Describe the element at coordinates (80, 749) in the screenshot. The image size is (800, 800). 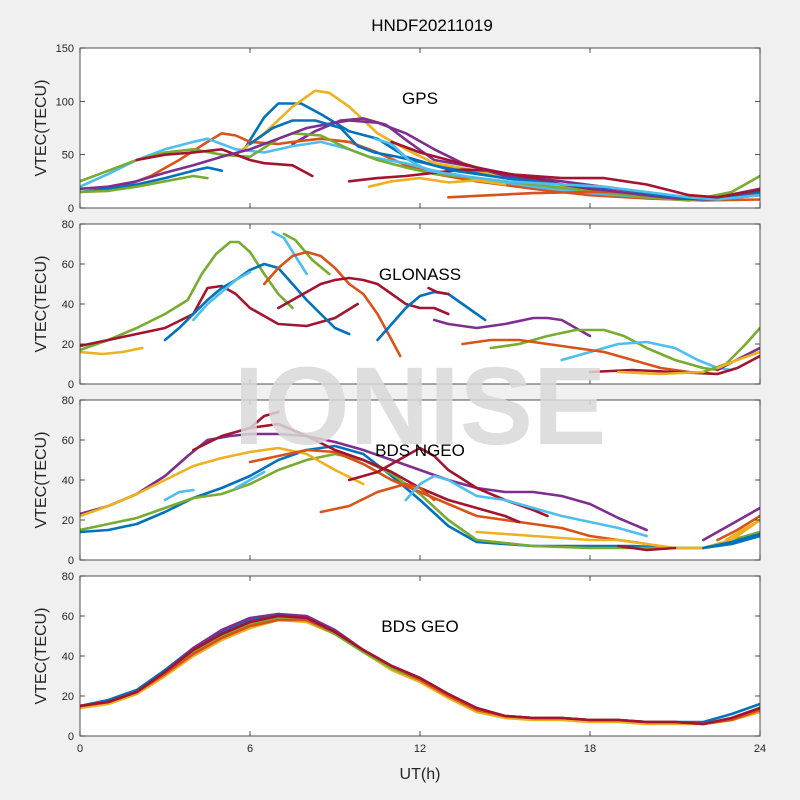
I see `x-tick-label: 0` at that location.